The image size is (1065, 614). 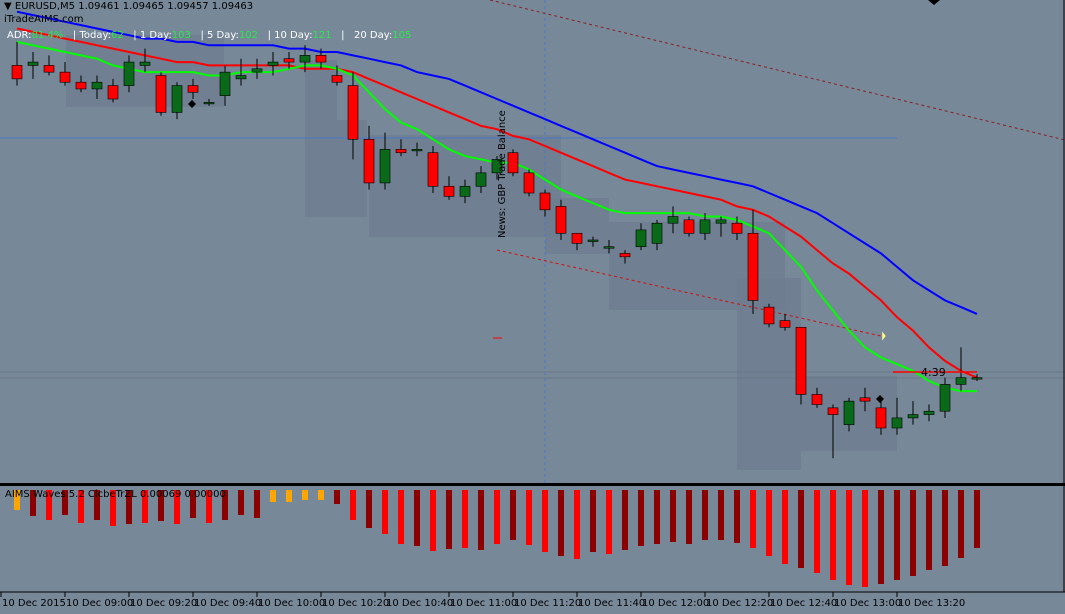 What do you see at coordinates (45, 6) in the screenshot?
I see `symbol-label: EURUSD,M5` at bounding box center [45, 6].